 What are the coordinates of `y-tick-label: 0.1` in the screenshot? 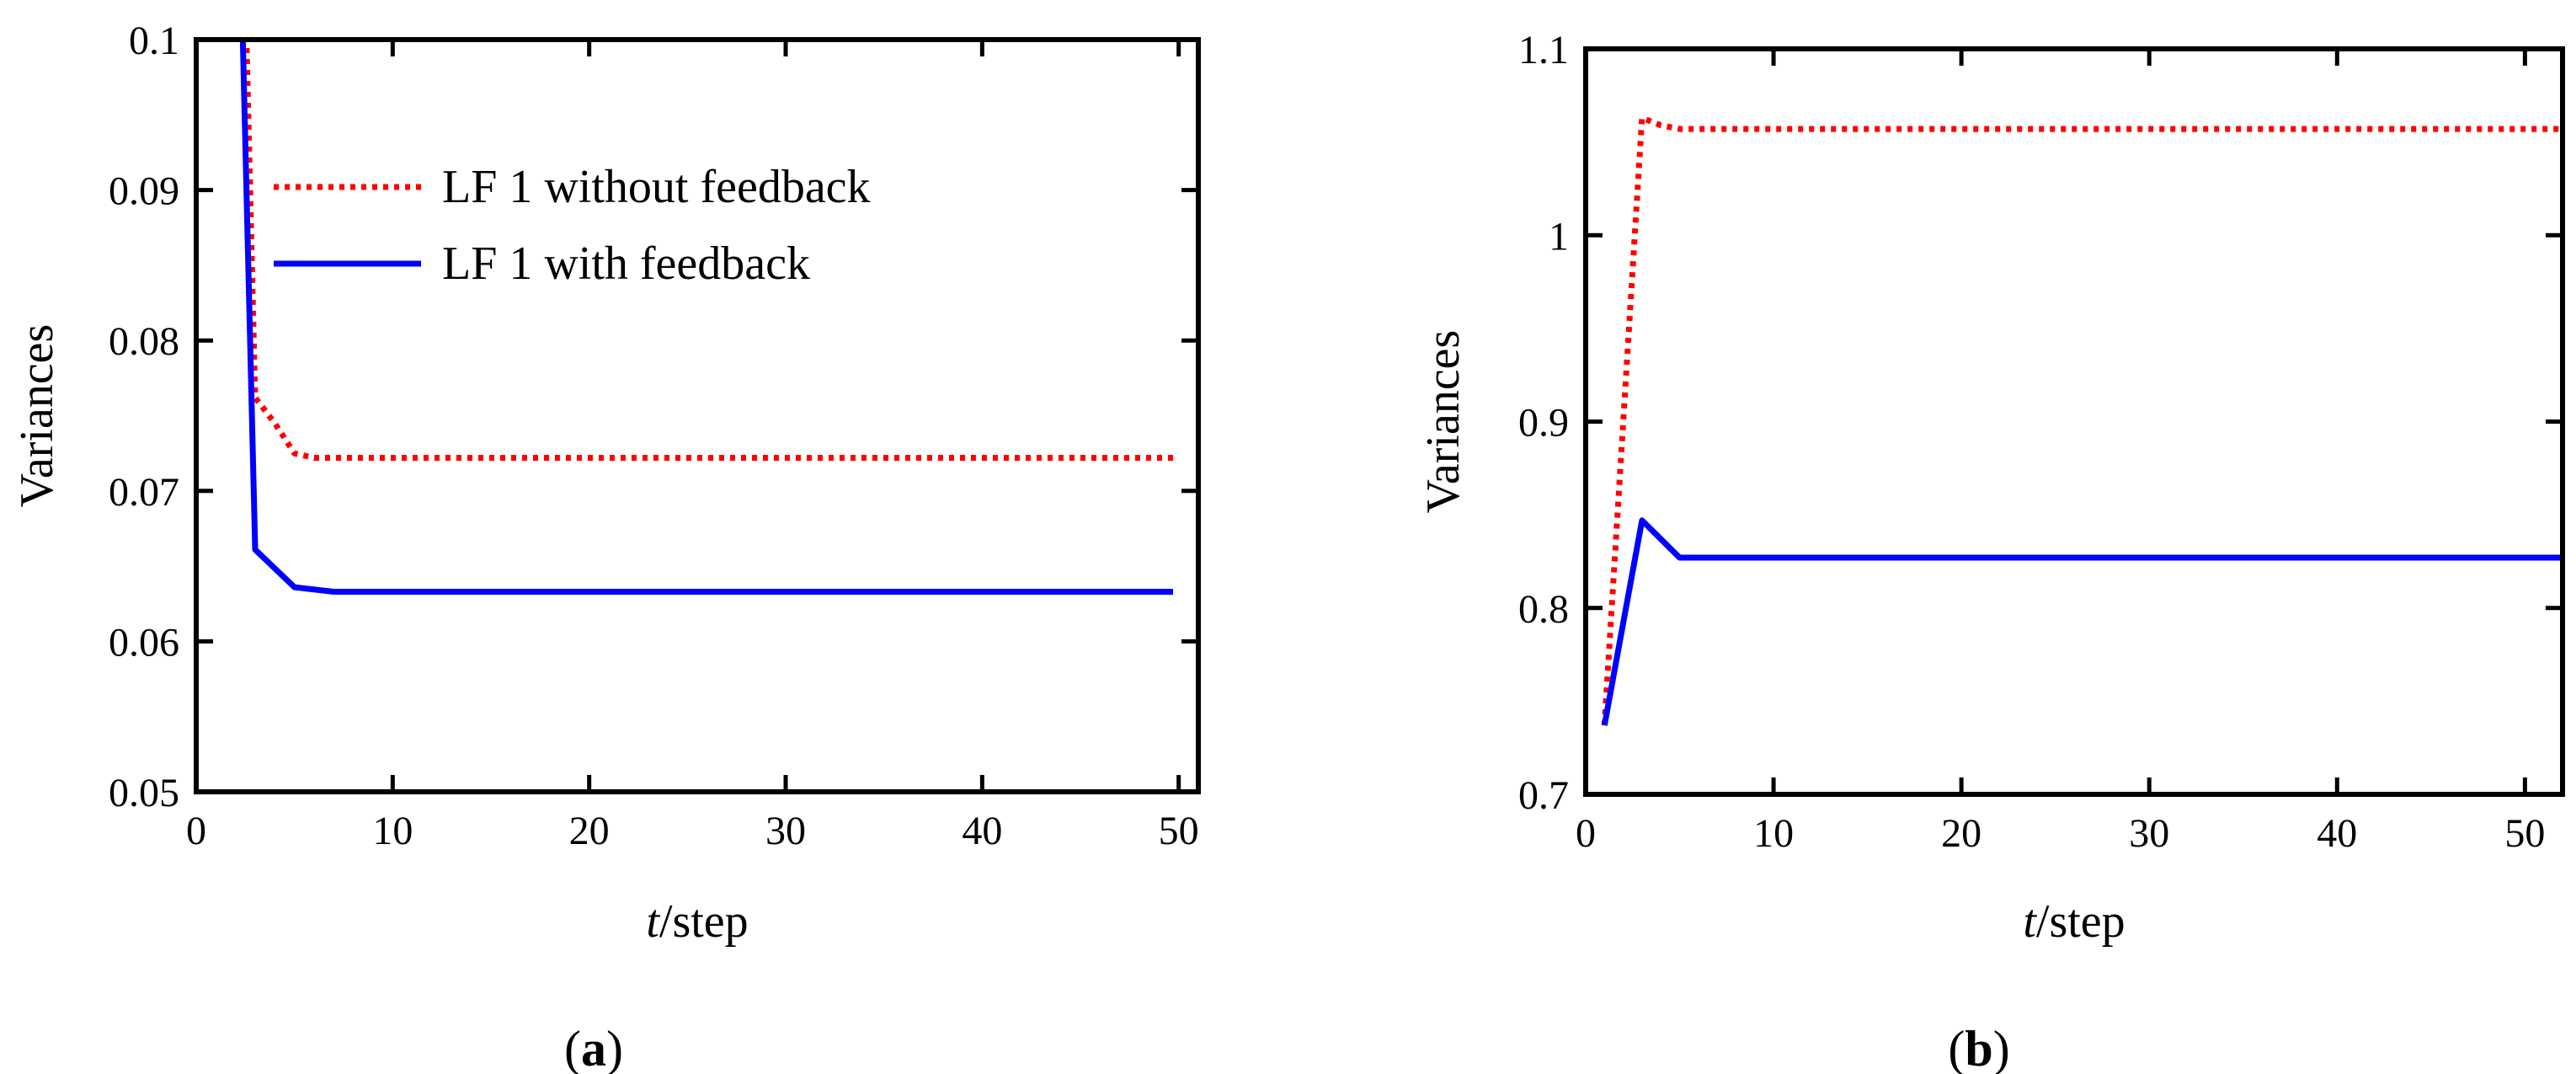 It's located at (154, 41).